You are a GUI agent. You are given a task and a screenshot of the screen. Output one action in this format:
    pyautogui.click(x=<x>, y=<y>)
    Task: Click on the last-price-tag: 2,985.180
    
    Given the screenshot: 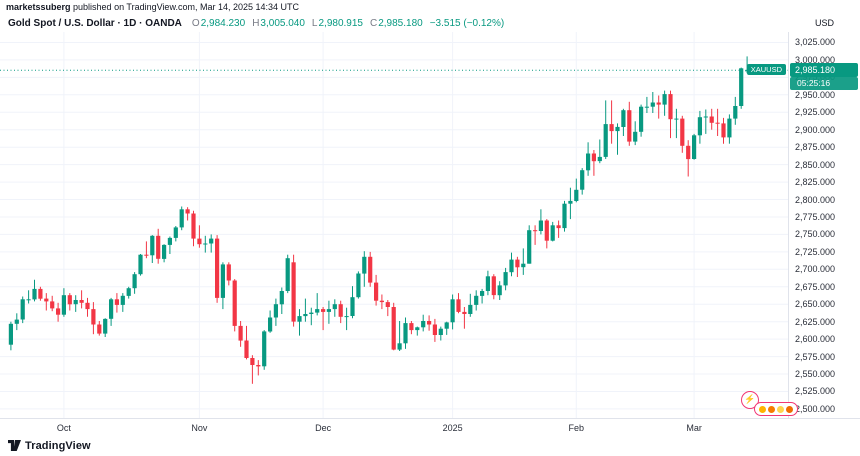 What is the action you would take?
    pyautogui.click(x=824, y=70)
    